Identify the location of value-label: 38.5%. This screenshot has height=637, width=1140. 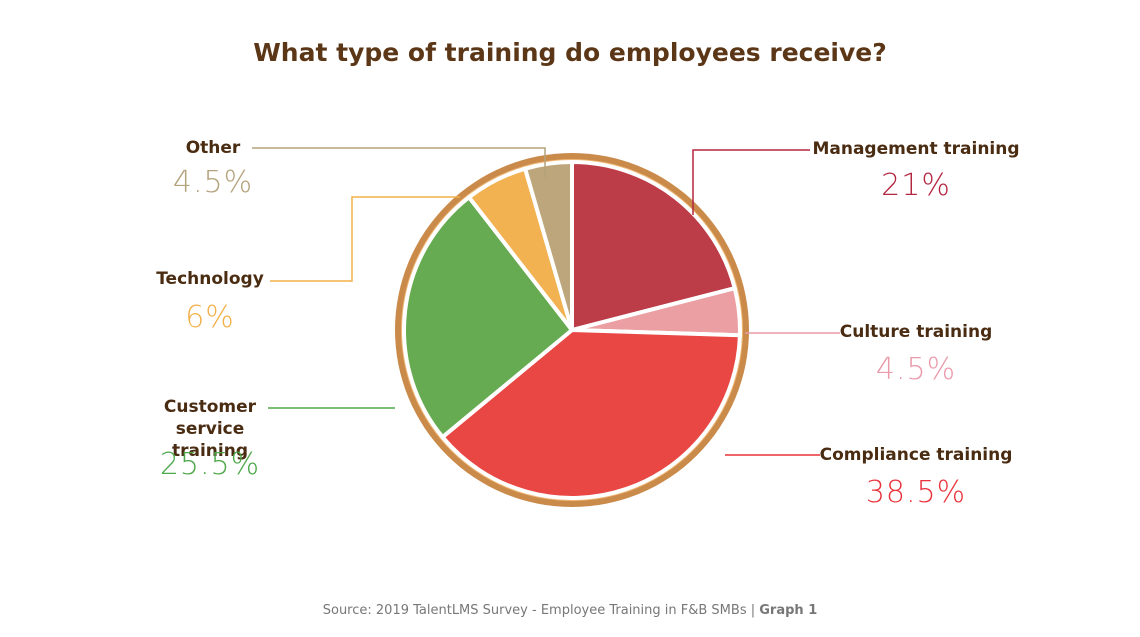
(916, 492).